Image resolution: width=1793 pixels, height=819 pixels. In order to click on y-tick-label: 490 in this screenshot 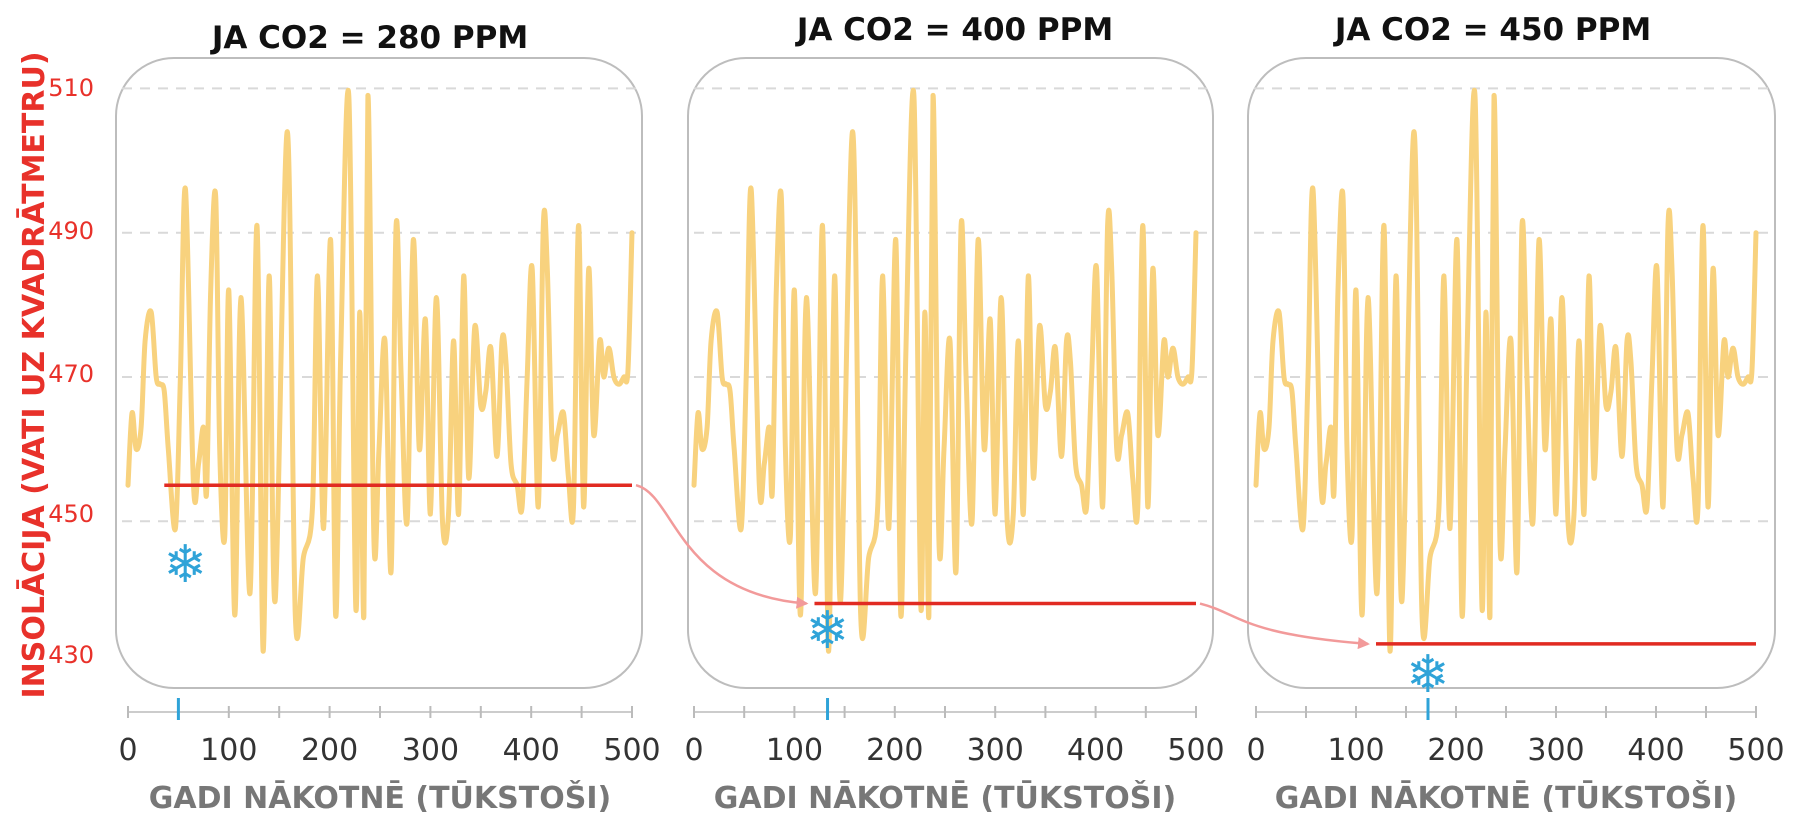, I will do `click(71, 231)`.